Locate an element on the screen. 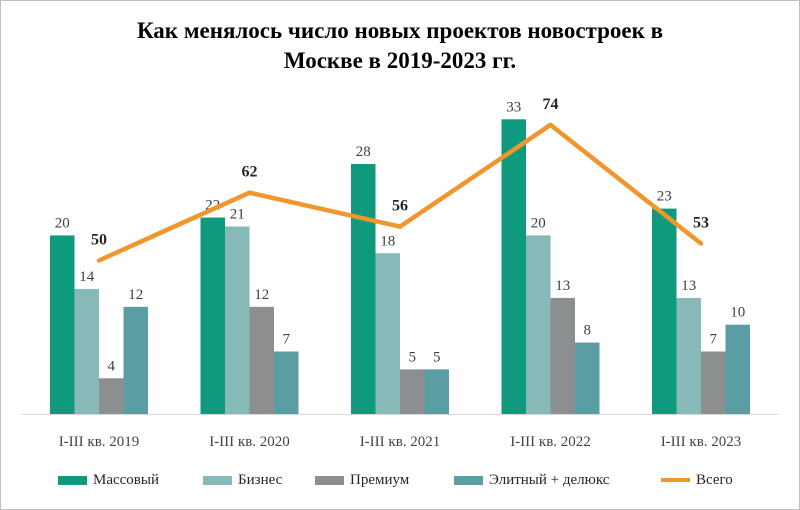  legend-label-business: Бизнес is located at coordinates (260, 479).